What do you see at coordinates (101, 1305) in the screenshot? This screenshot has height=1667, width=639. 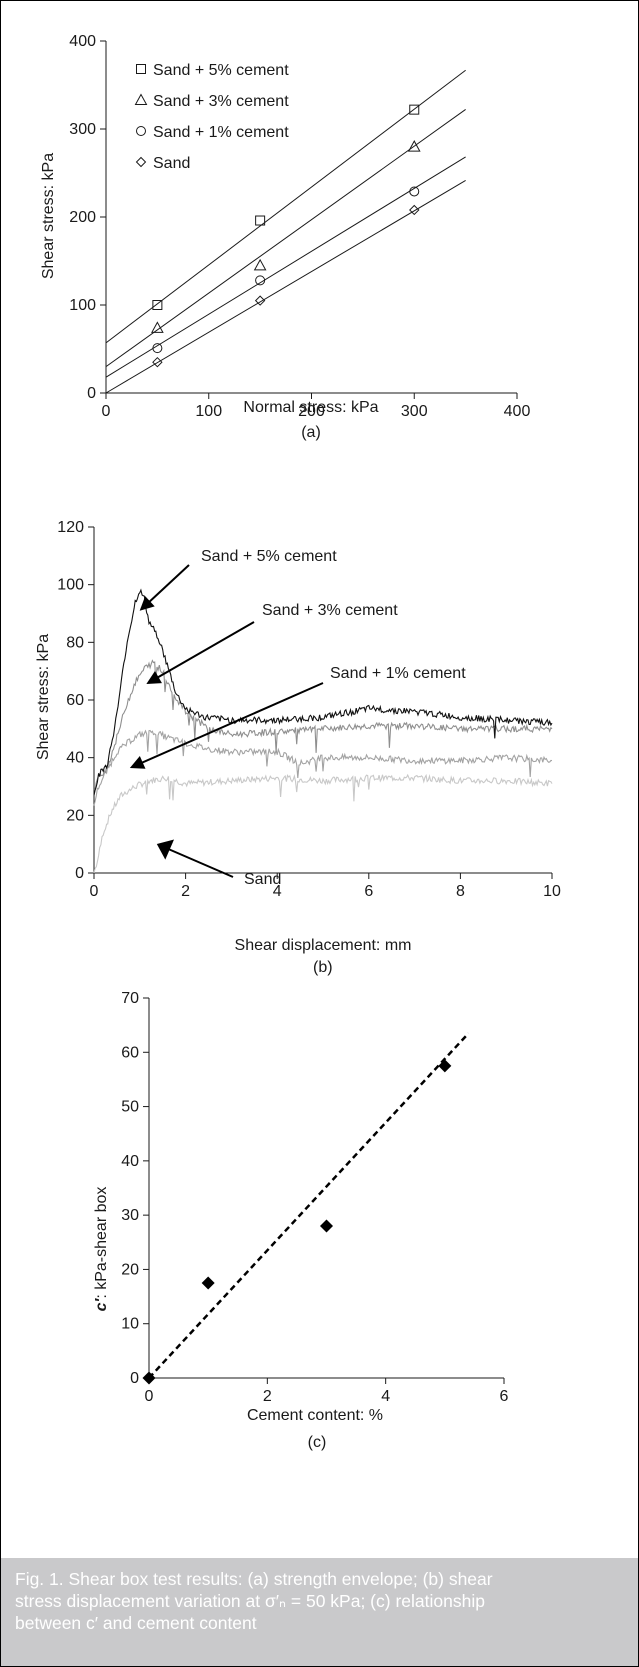 I see `chart-c-ylabel-symbol: c′` at bounding box center [101, 1305].